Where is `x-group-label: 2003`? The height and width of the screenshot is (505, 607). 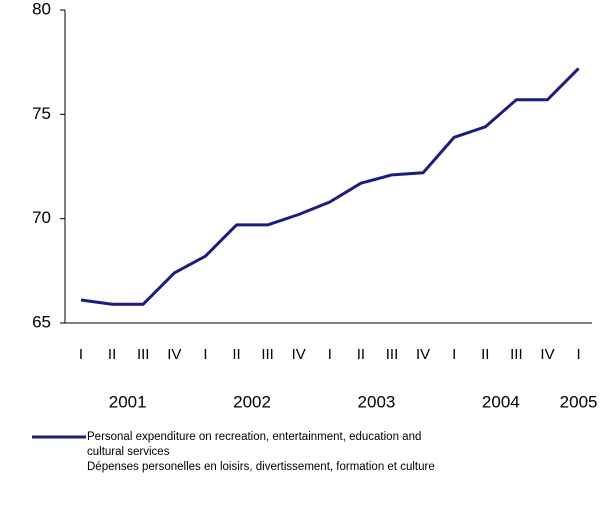 x-group-label: 2003 is located at coordinates (377, 401).